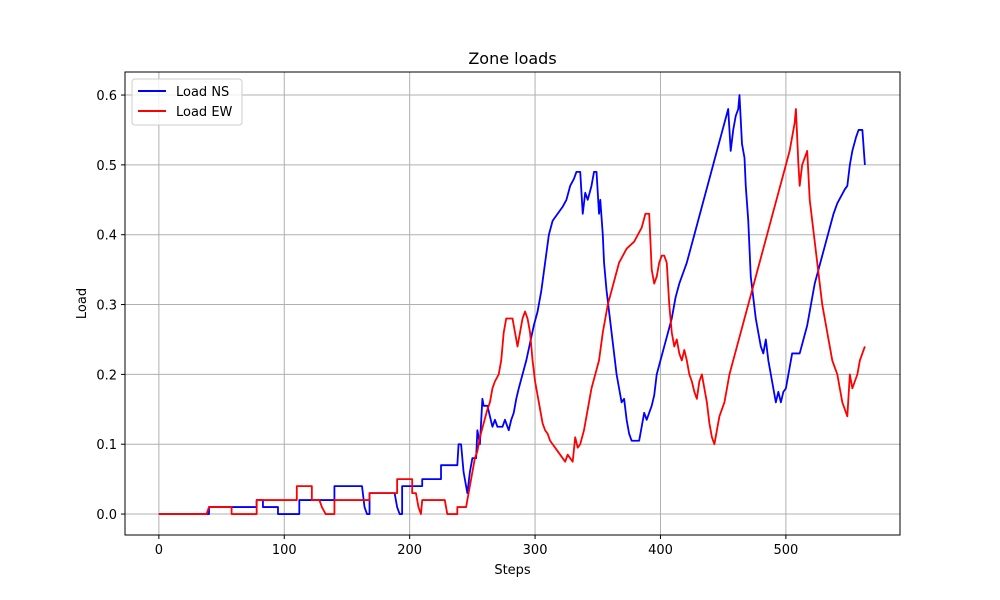 The width and height of the screenshot is (1000, 600). I want to click on y-tick-label: 0.4, so click(106, 236).